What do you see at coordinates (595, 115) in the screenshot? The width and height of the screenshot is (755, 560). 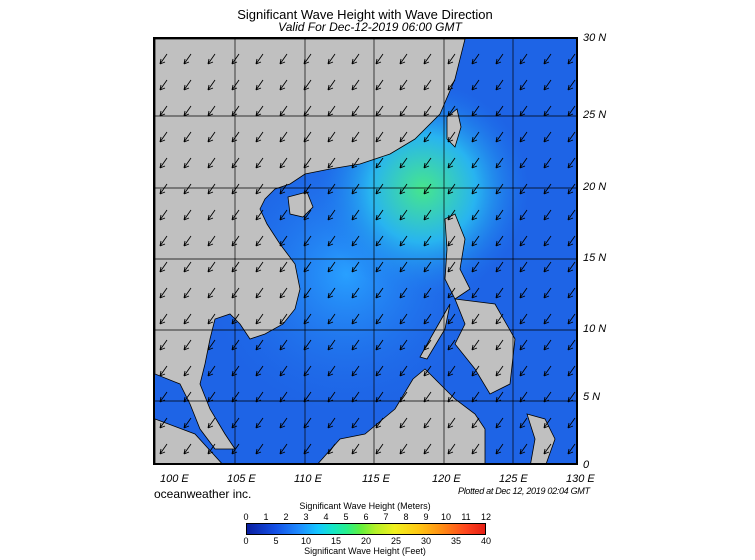 I see `lat-label-25n: 25 N` at bounding box center [595, 115].